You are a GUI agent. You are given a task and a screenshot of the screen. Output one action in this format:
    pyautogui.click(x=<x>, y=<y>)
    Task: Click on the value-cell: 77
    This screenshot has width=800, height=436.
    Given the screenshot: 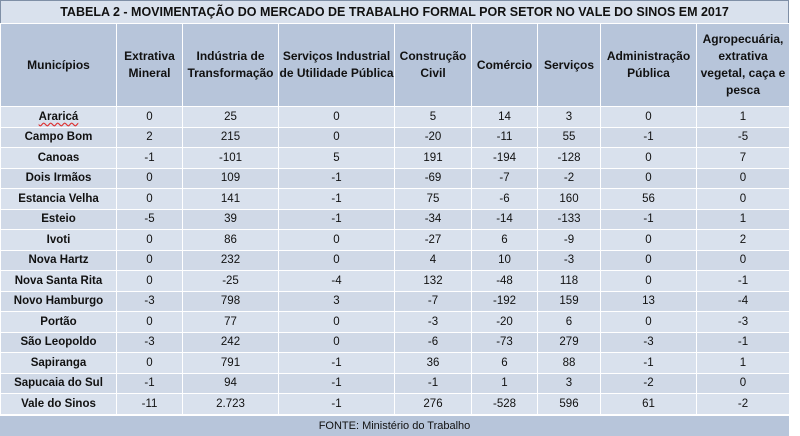 What is the action you would take?
    pyautogui.click(x=230, y=322)
    